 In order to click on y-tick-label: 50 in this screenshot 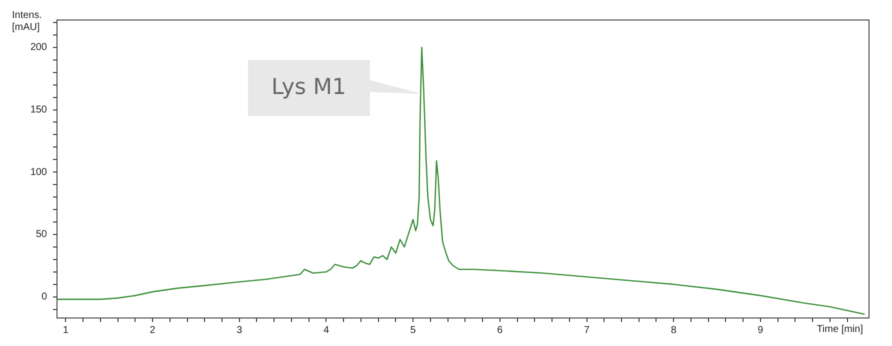, I will do `click(42, 234)`.